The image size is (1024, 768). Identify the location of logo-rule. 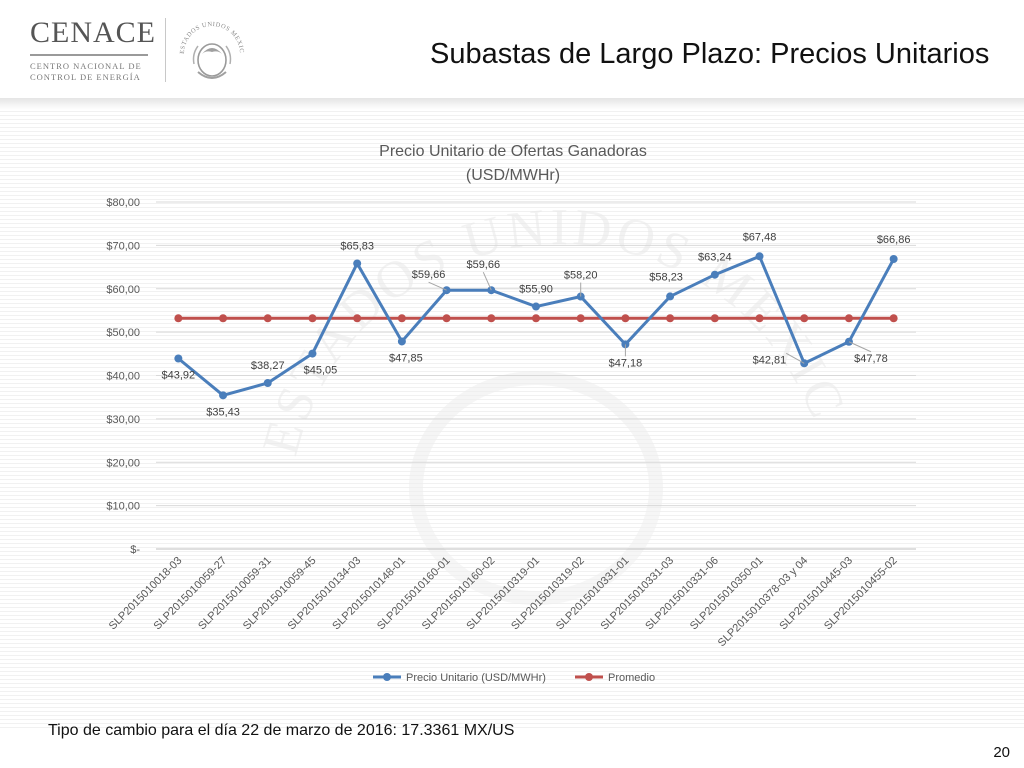
(89, 55).